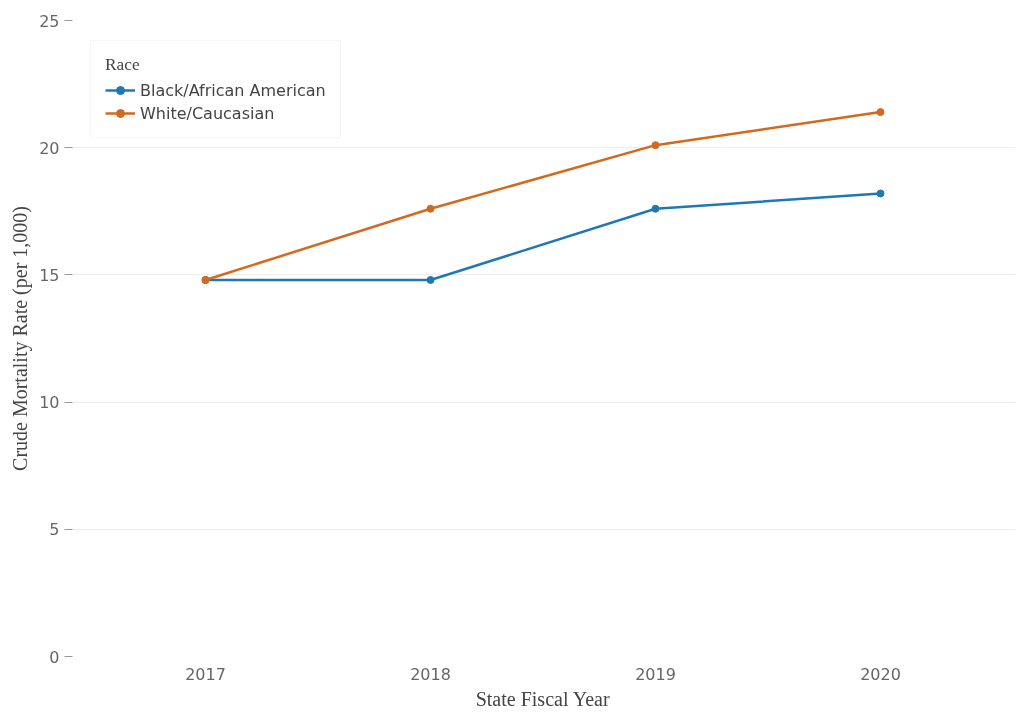 The height and width of the screenshot is (719, 1025). What do you see at coordinates (542, 698) in the screenshot?
I see `x-axis-title: State Fiscal Year` at bounding box center [542, 698].